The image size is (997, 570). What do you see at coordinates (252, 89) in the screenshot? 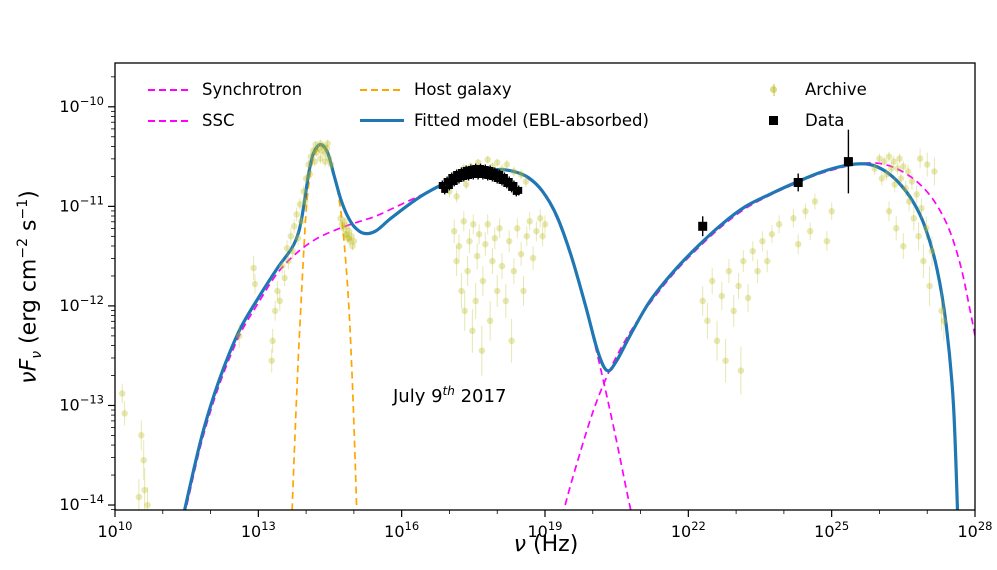
I see `legend-label: Synchrotron` at bounding box center [252, 89].